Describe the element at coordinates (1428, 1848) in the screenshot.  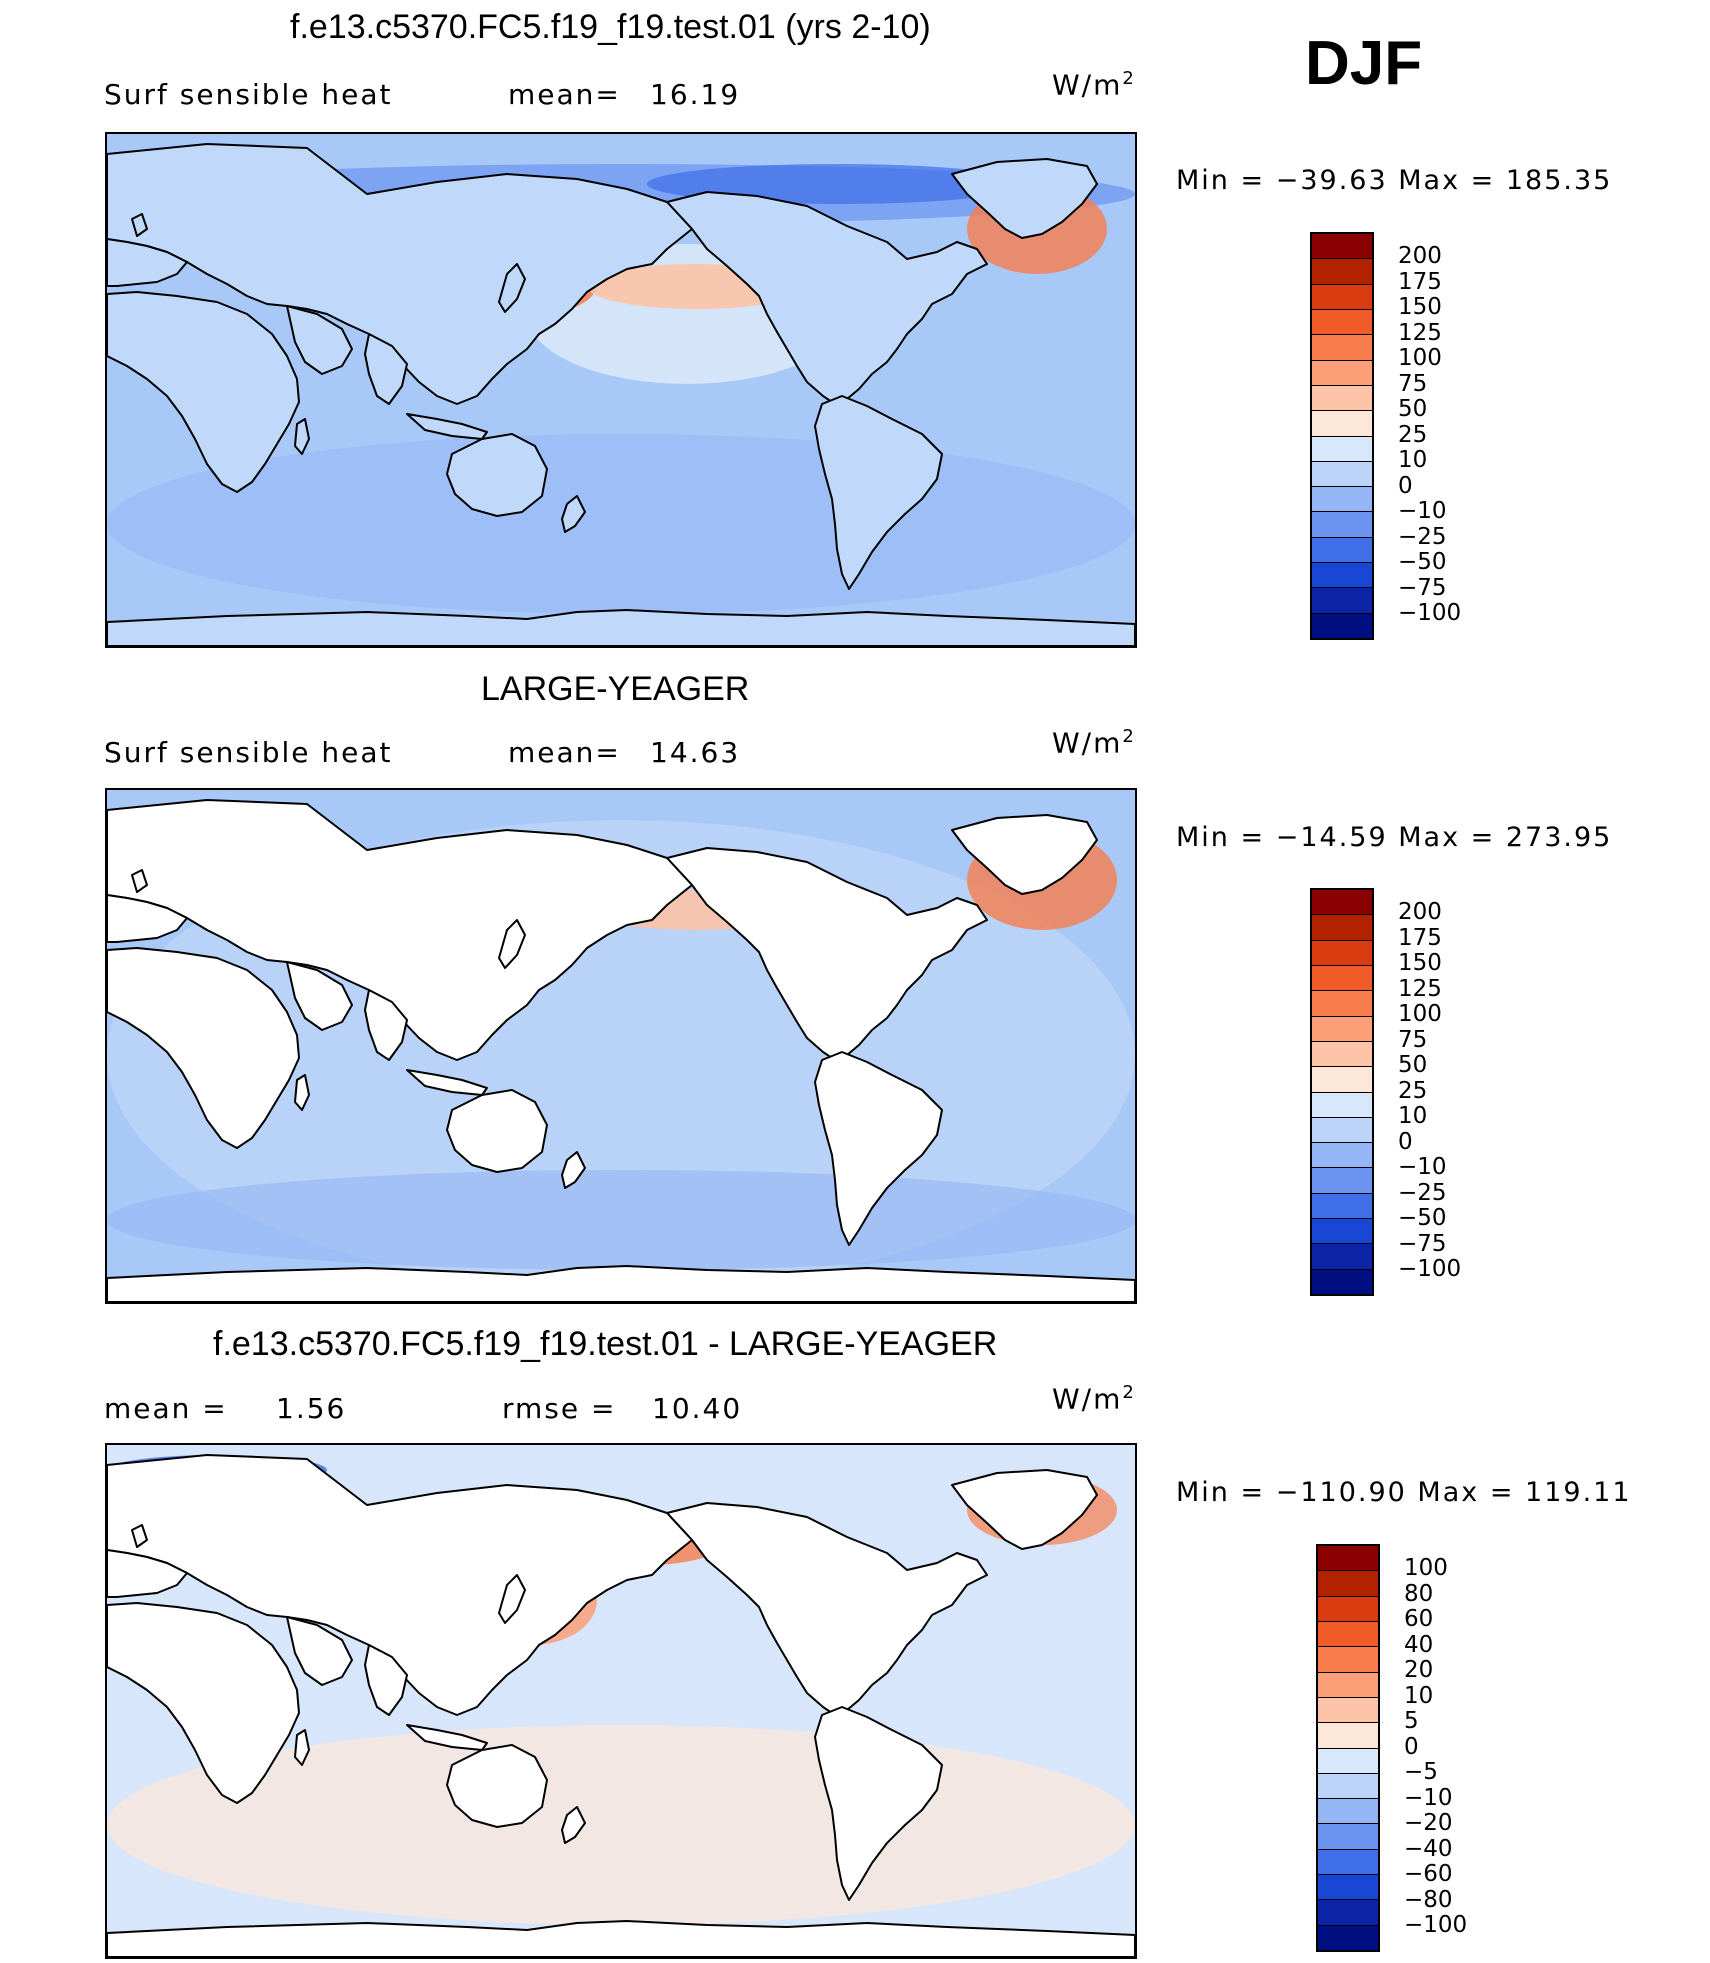
I see `colorbar-tick-label: −40` at that location.